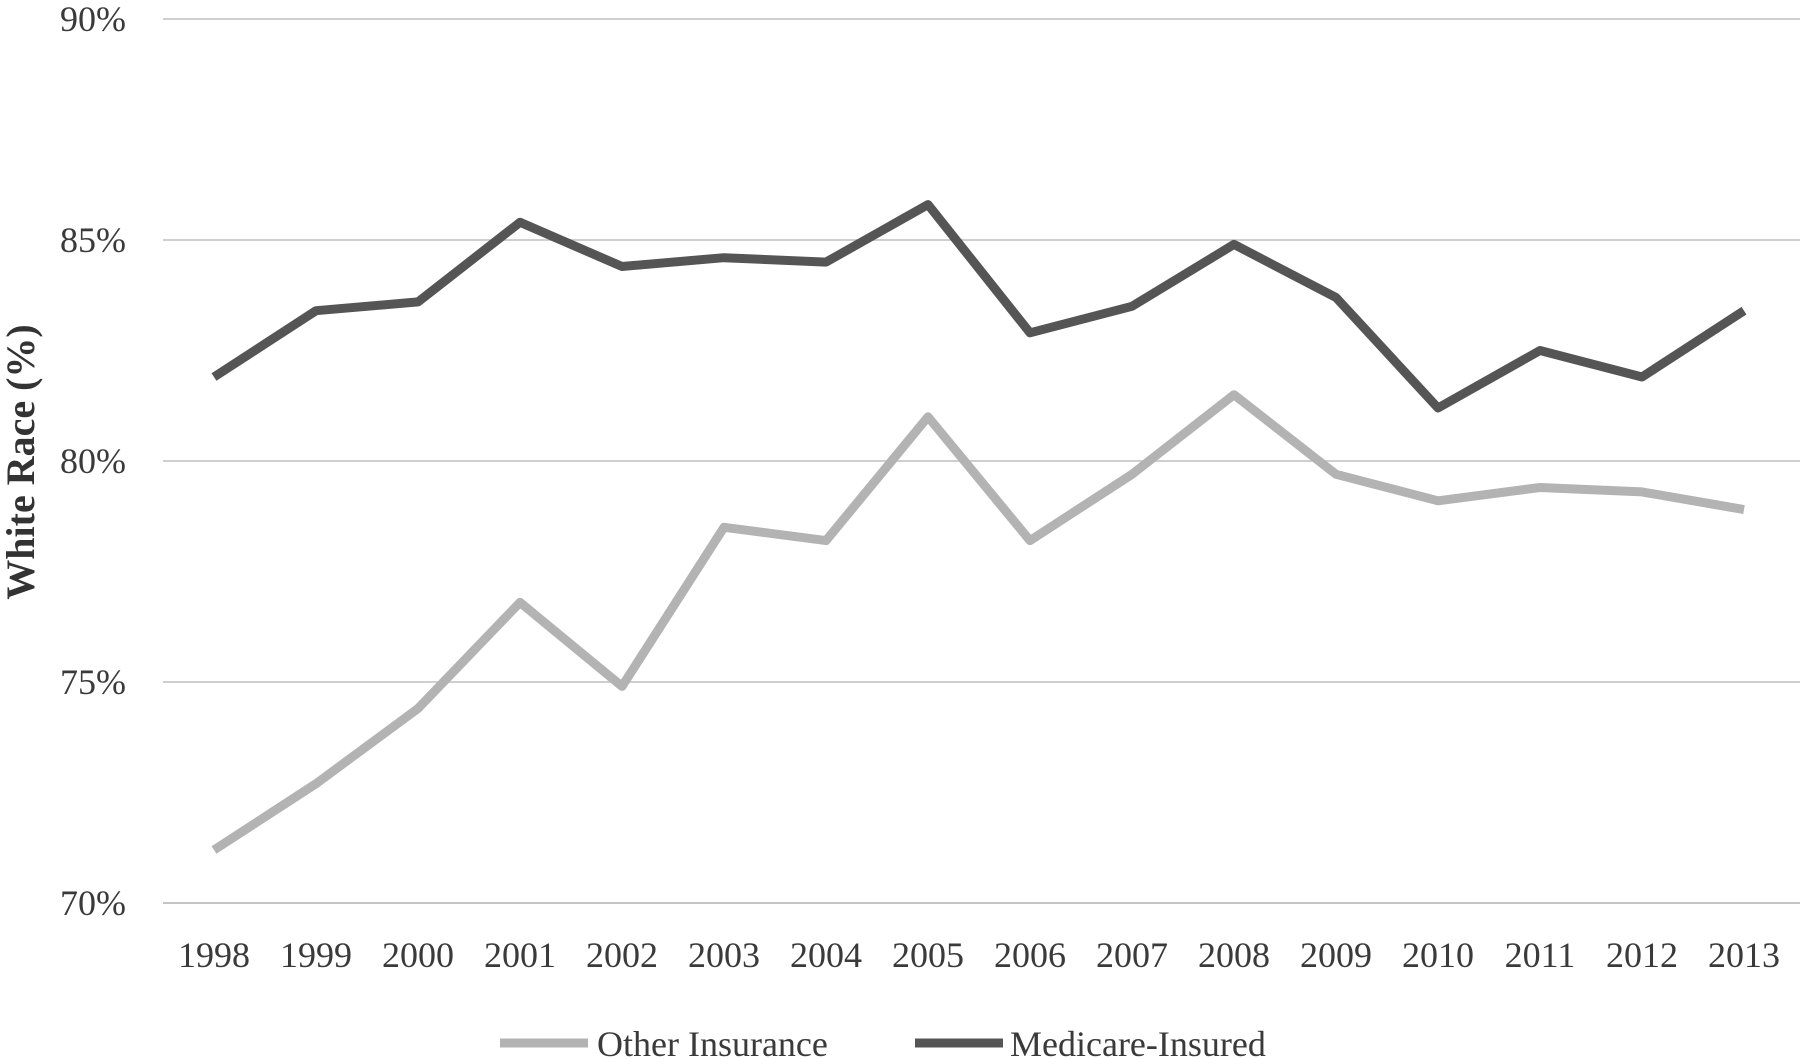  Describe the element at coordinates (1336, 955) in the screenshot. I see `x-tick-label: 2009` at that location.